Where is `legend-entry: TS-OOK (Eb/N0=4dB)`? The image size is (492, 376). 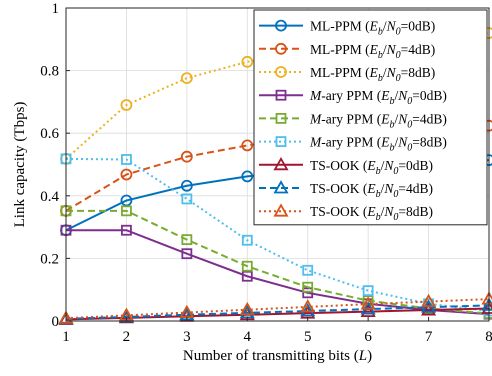
legend-entry: TS-OOK (Eb/N0=4dB) is located at coordinates (346, 190).